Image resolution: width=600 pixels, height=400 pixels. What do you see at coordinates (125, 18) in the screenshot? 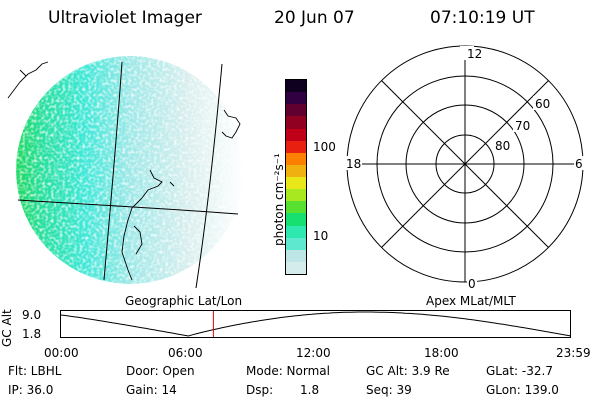
I see `instrument-title: Ultraviolet Imager` at bounding box center [125, 18].